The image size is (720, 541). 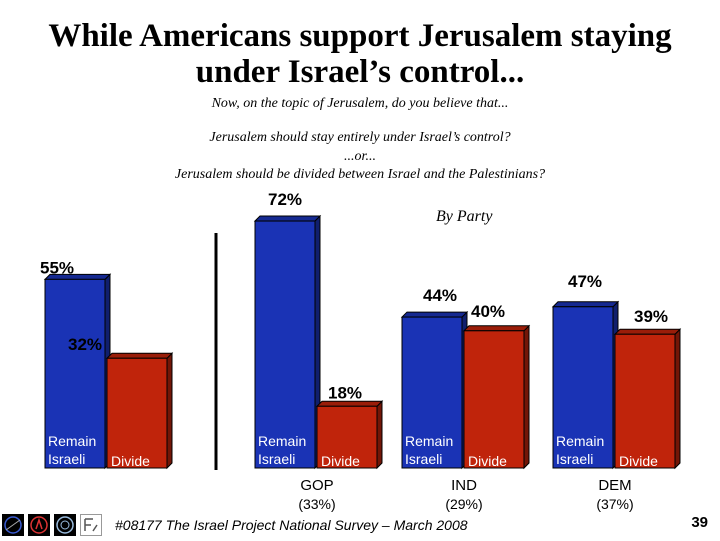 I want to click on by-party-label: By Party, so click(x=464, y=216).